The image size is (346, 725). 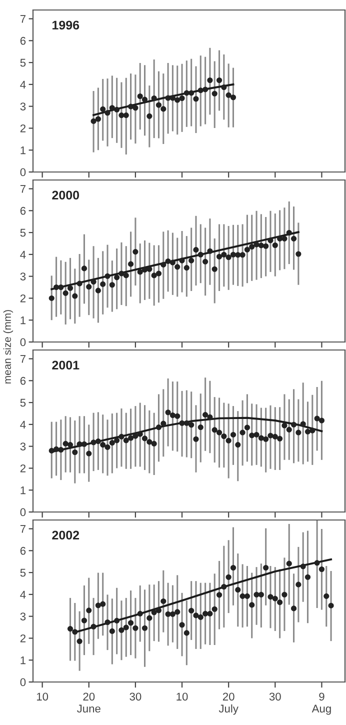 What do you see at coordinates (23, 468) in the screenshot?
I see `y-tick-label: 2` at bounding box center [23, 468].